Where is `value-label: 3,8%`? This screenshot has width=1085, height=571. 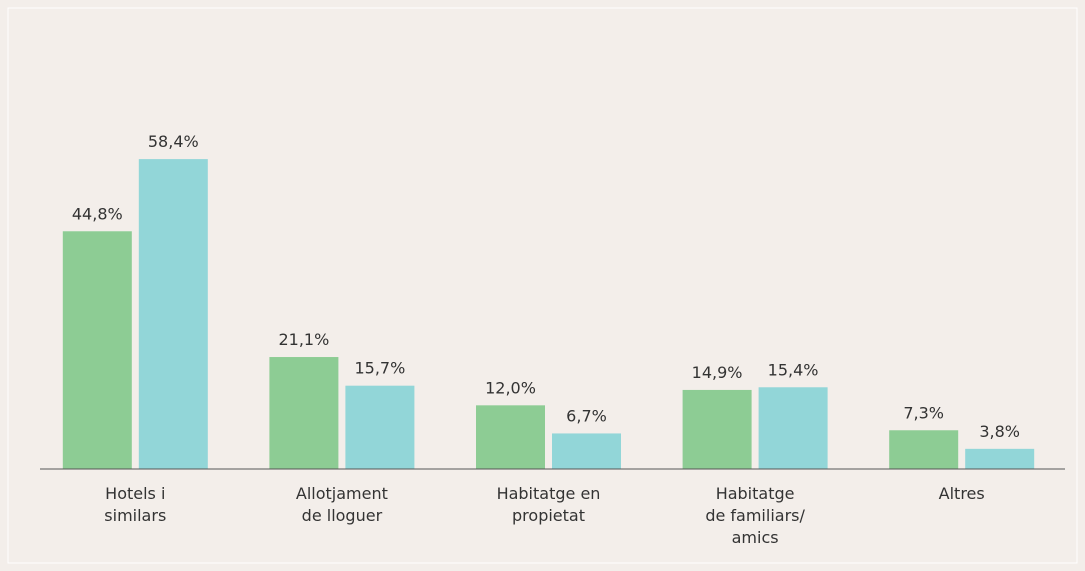 value-label: 3,8% is located at coordinates (999, 431).